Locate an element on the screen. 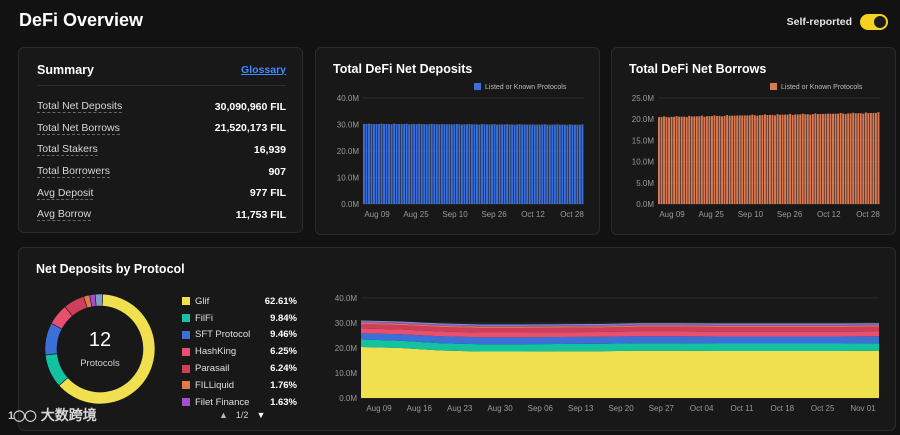  summary-row-value: 907 is located at coordinates (277, 171).